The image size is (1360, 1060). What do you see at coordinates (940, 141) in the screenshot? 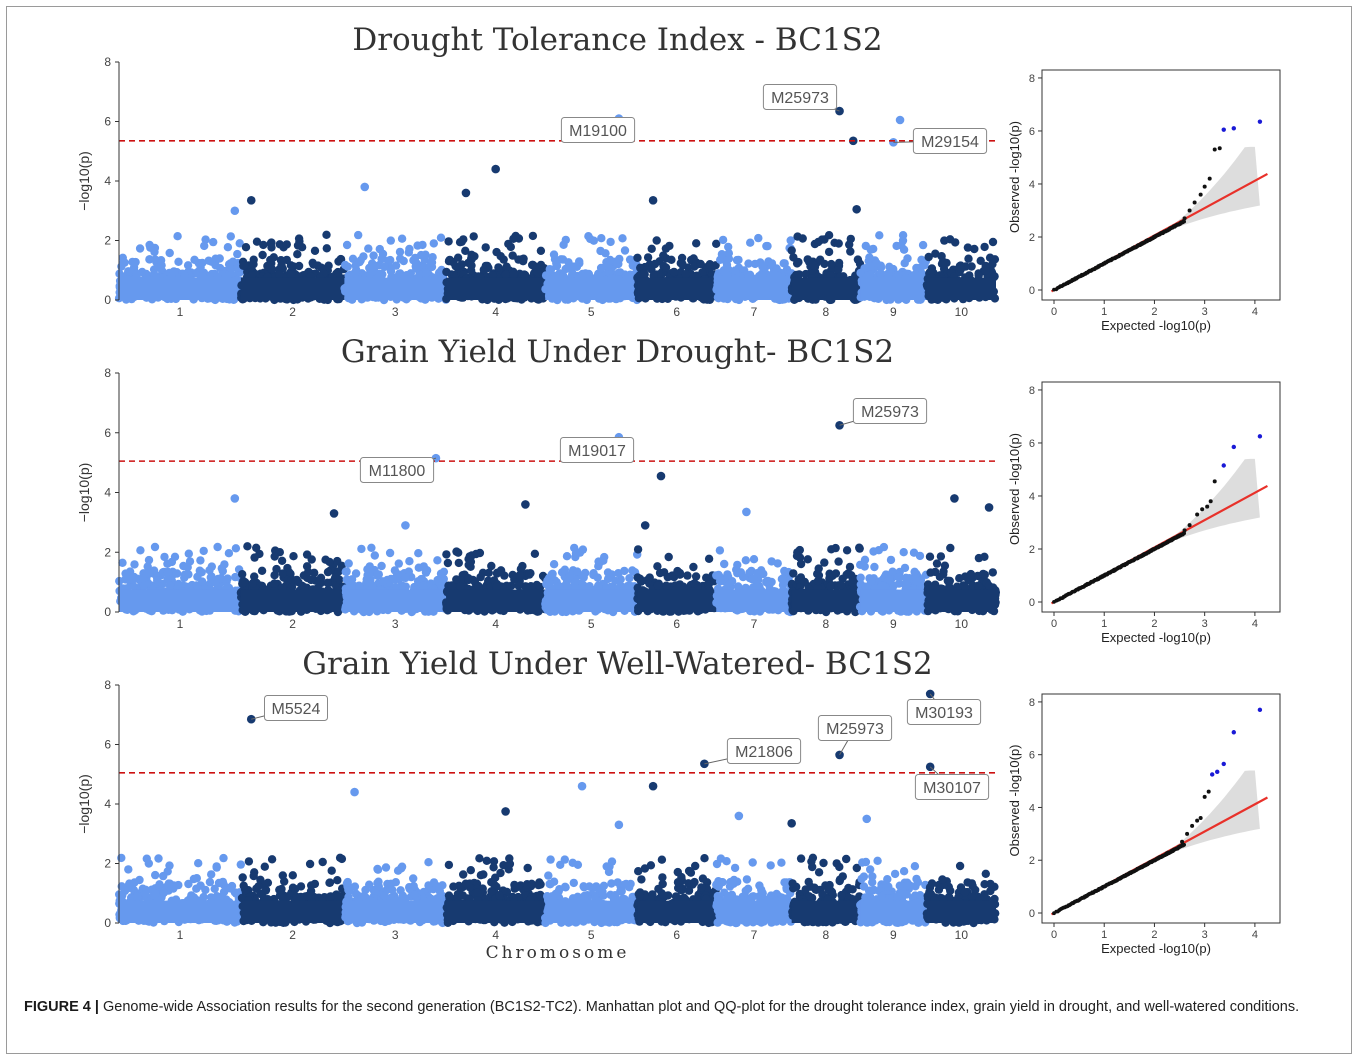
I see `snp-label: M29154` at bounding box center [940, 141].